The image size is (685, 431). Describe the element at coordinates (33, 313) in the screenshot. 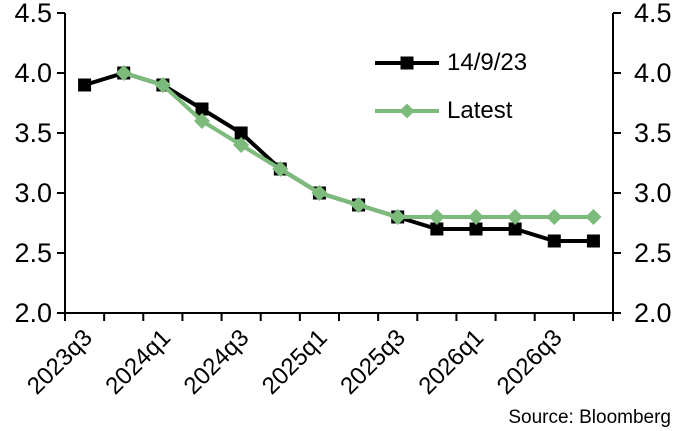

I see `y-tick-label-left: 2.0` at that location.